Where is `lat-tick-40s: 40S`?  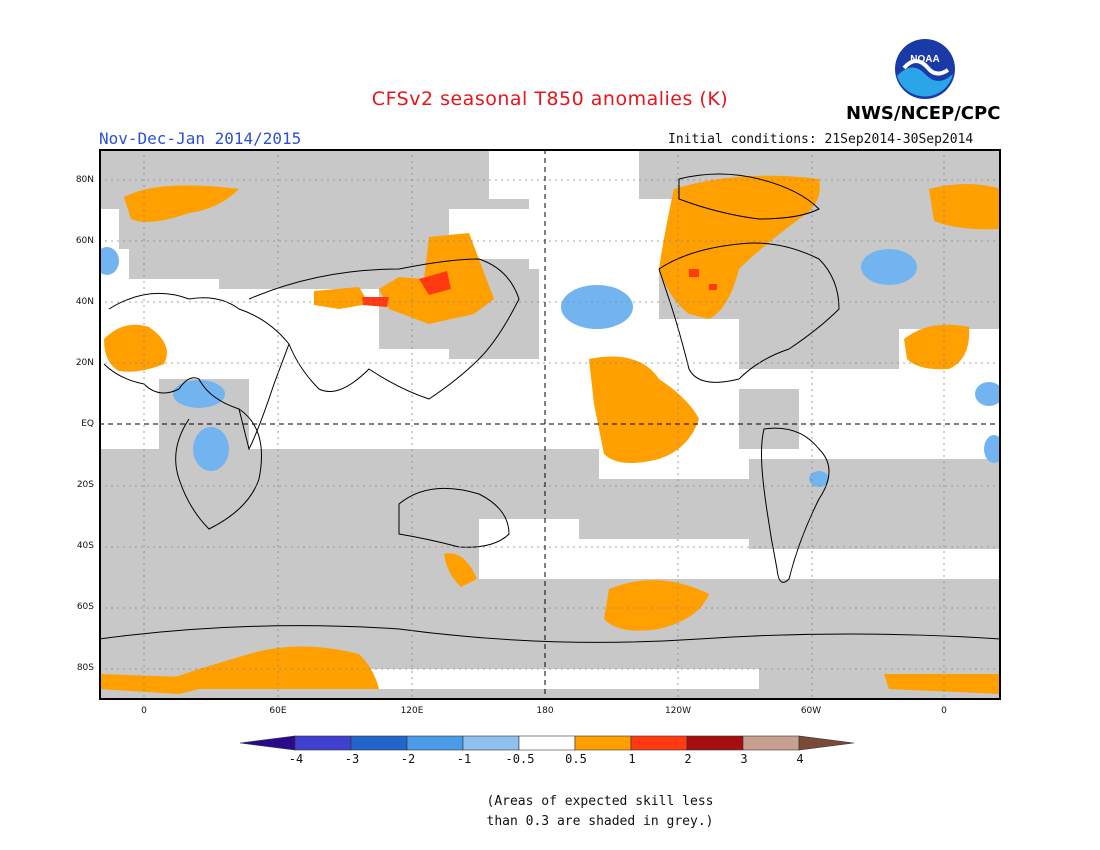 lat-tick-40s: 40S is located at coordinates (85, 546).